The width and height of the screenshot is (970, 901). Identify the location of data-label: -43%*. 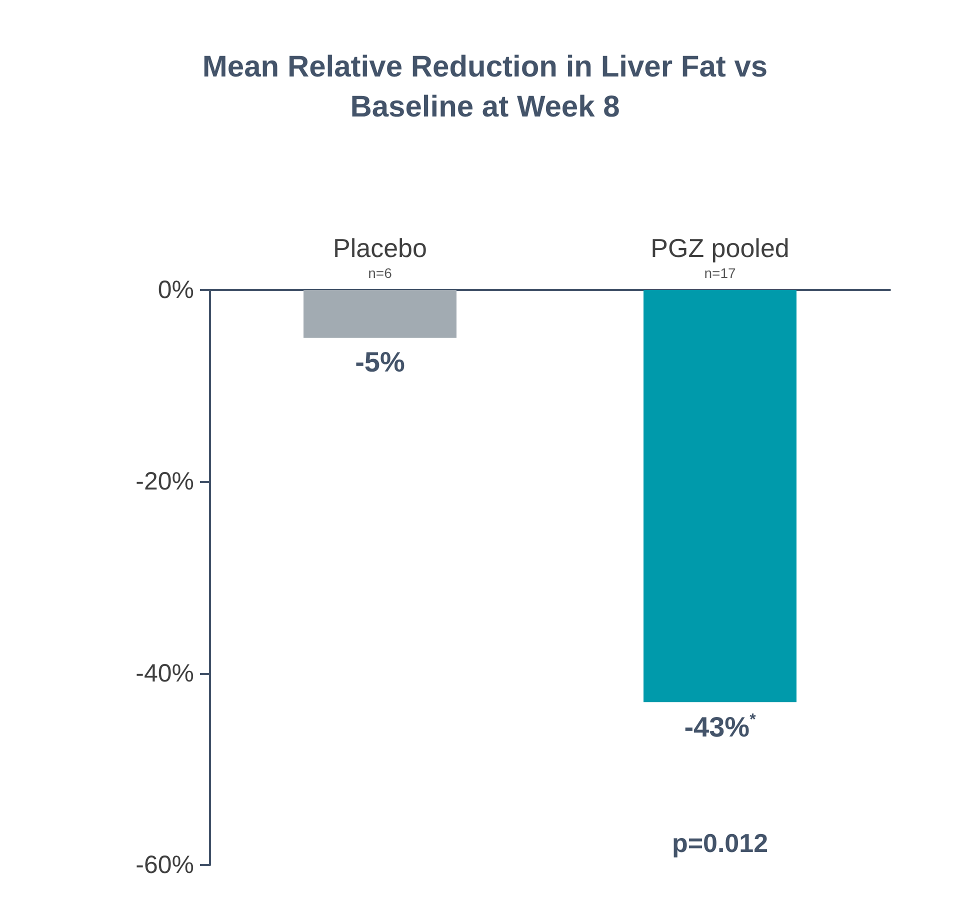
(720, 727).